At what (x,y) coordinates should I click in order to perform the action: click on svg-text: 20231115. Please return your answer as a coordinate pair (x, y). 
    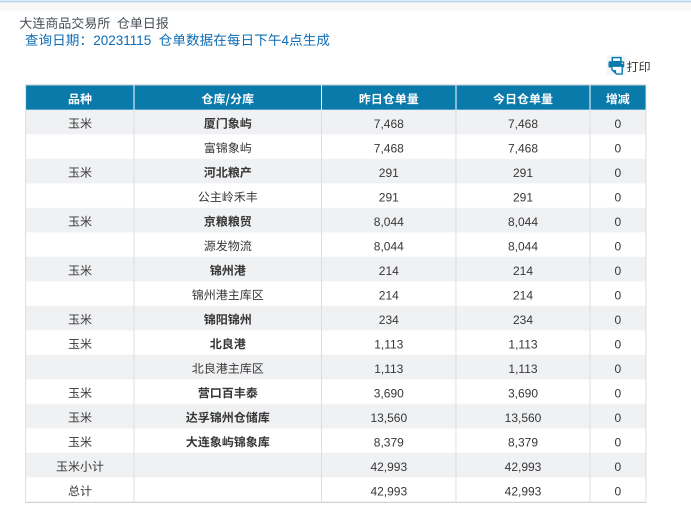
    Looking at the image, I should click on (122, 40).